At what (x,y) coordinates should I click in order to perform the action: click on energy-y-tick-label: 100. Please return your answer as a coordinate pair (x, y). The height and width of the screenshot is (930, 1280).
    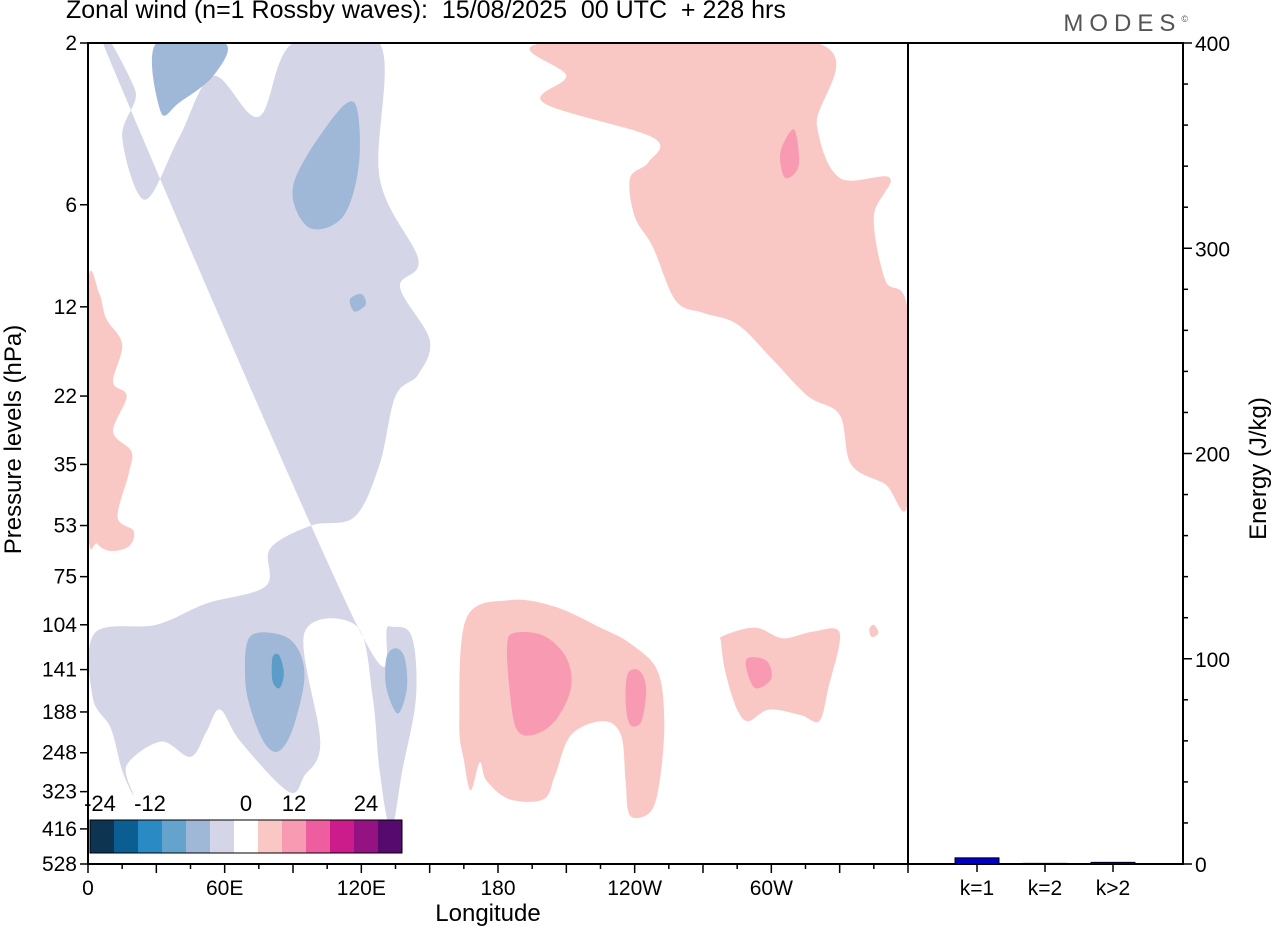
    Looking at the image, I should click on (1212, 660).